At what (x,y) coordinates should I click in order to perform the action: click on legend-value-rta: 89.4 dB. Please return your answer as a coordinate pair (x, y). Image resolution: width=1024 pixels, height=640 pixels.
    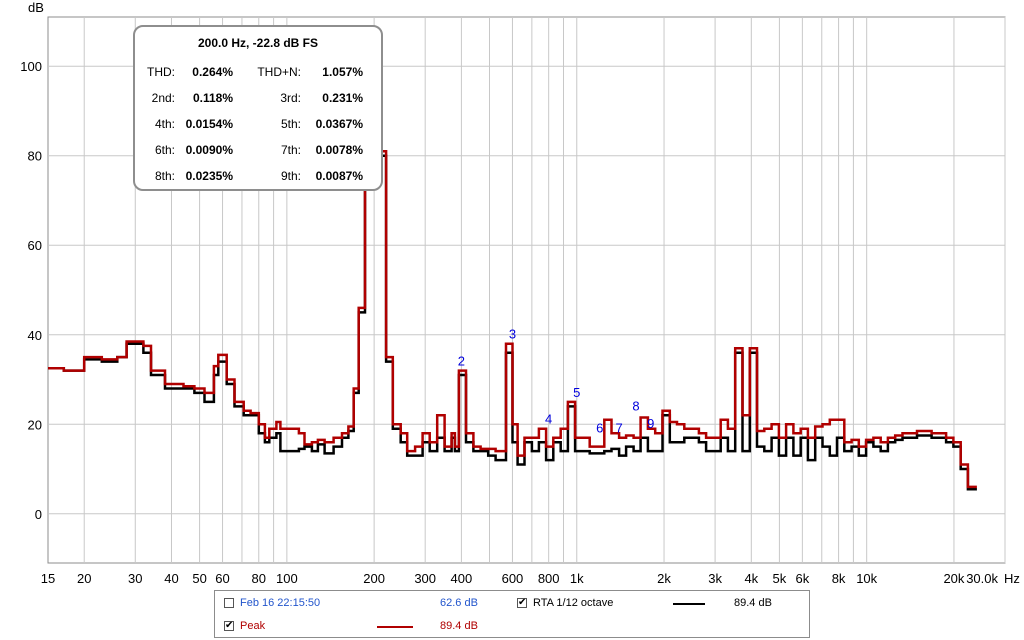
    Looking at the image, I should click on (753, 603).